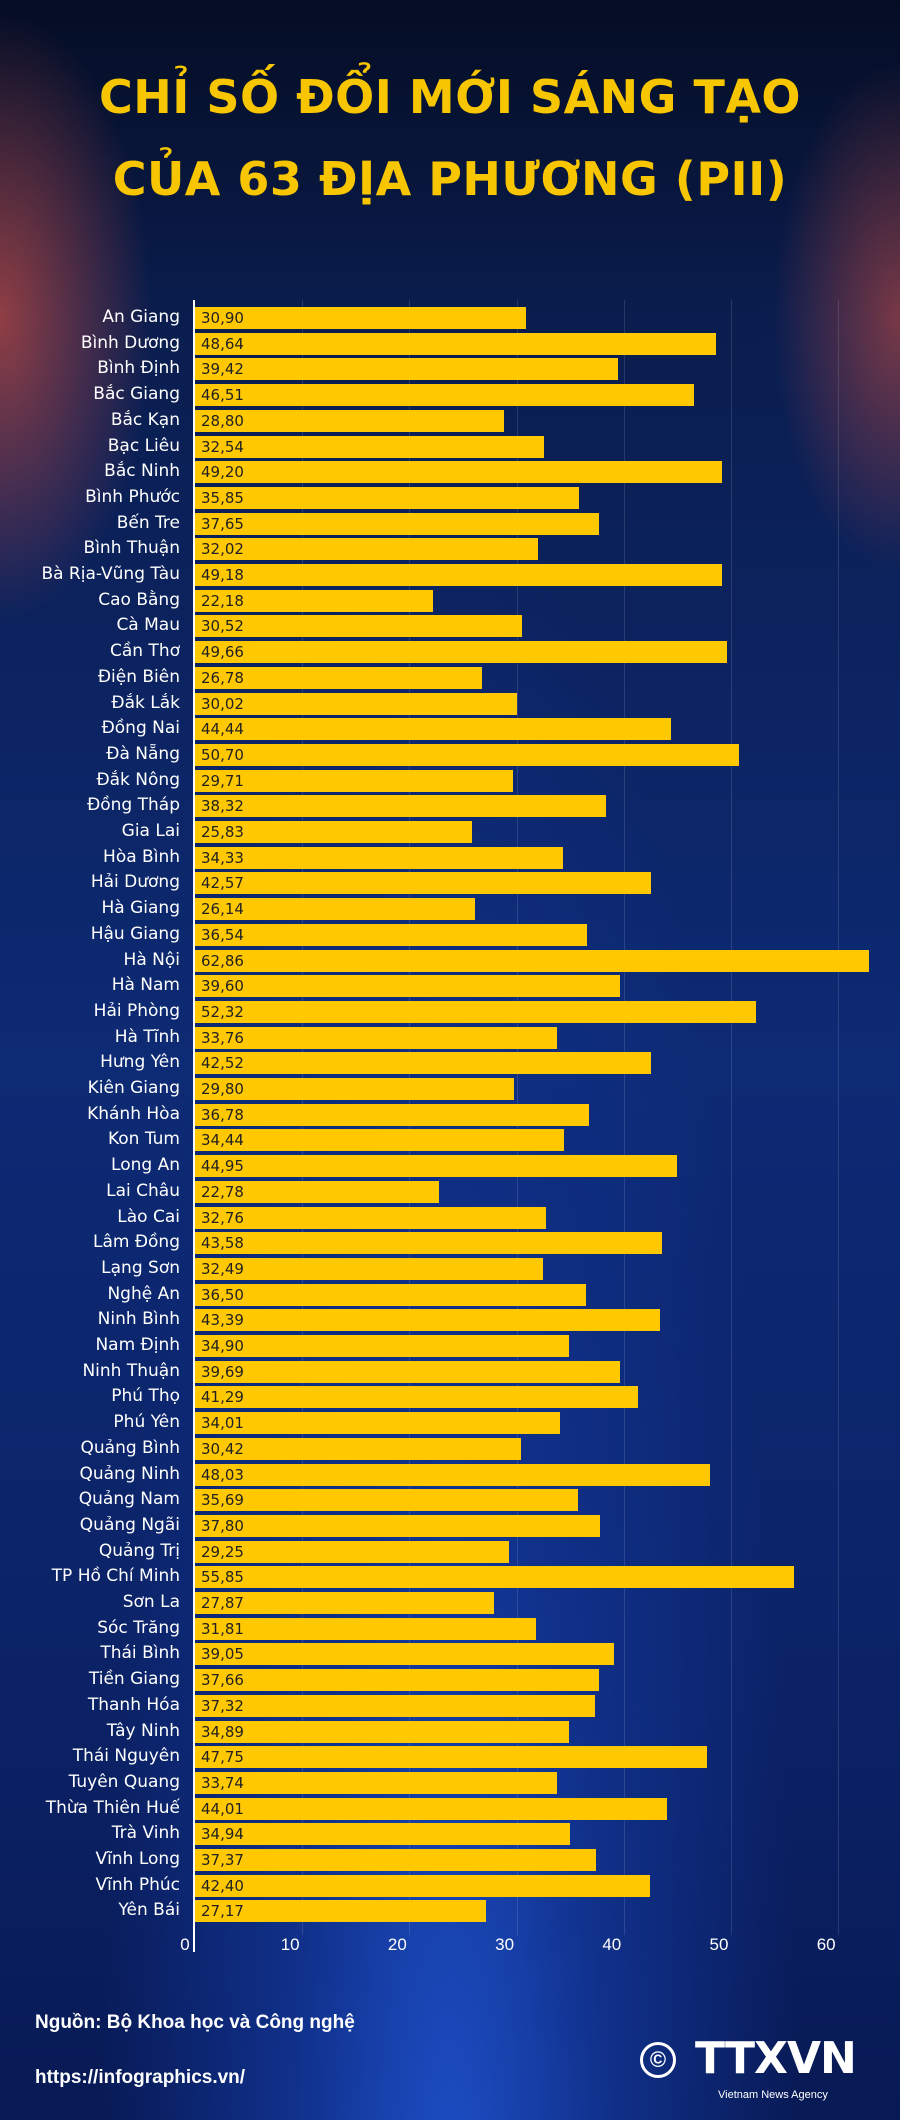  I want to click on value-label: 36,50, so click(222, 1294).